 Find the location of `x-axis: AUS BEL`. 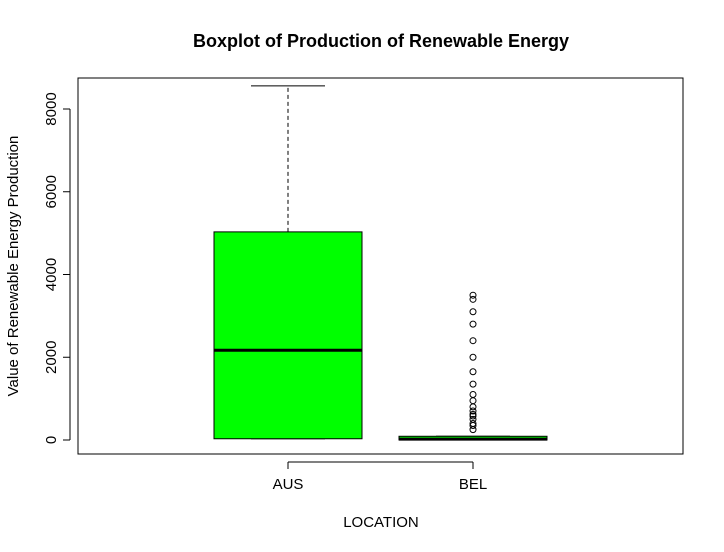

x-axis: AUS BEL is located at coordinates (380, 477).